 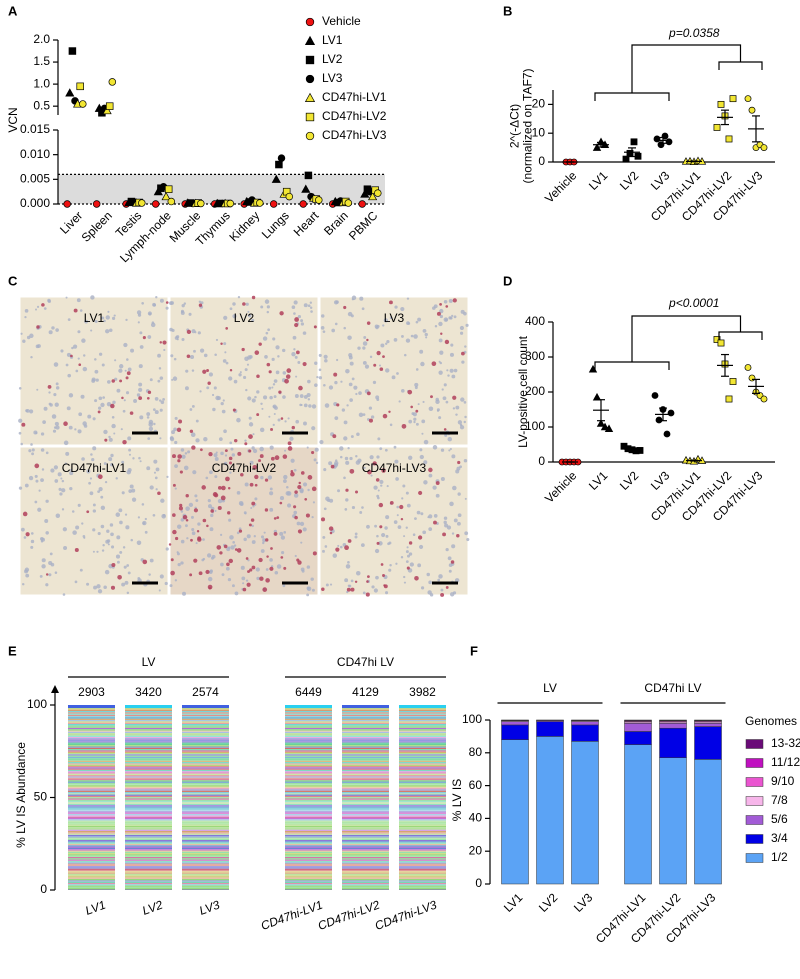 I want to click on y-tick-label: 100, so click(x=37, y=704).